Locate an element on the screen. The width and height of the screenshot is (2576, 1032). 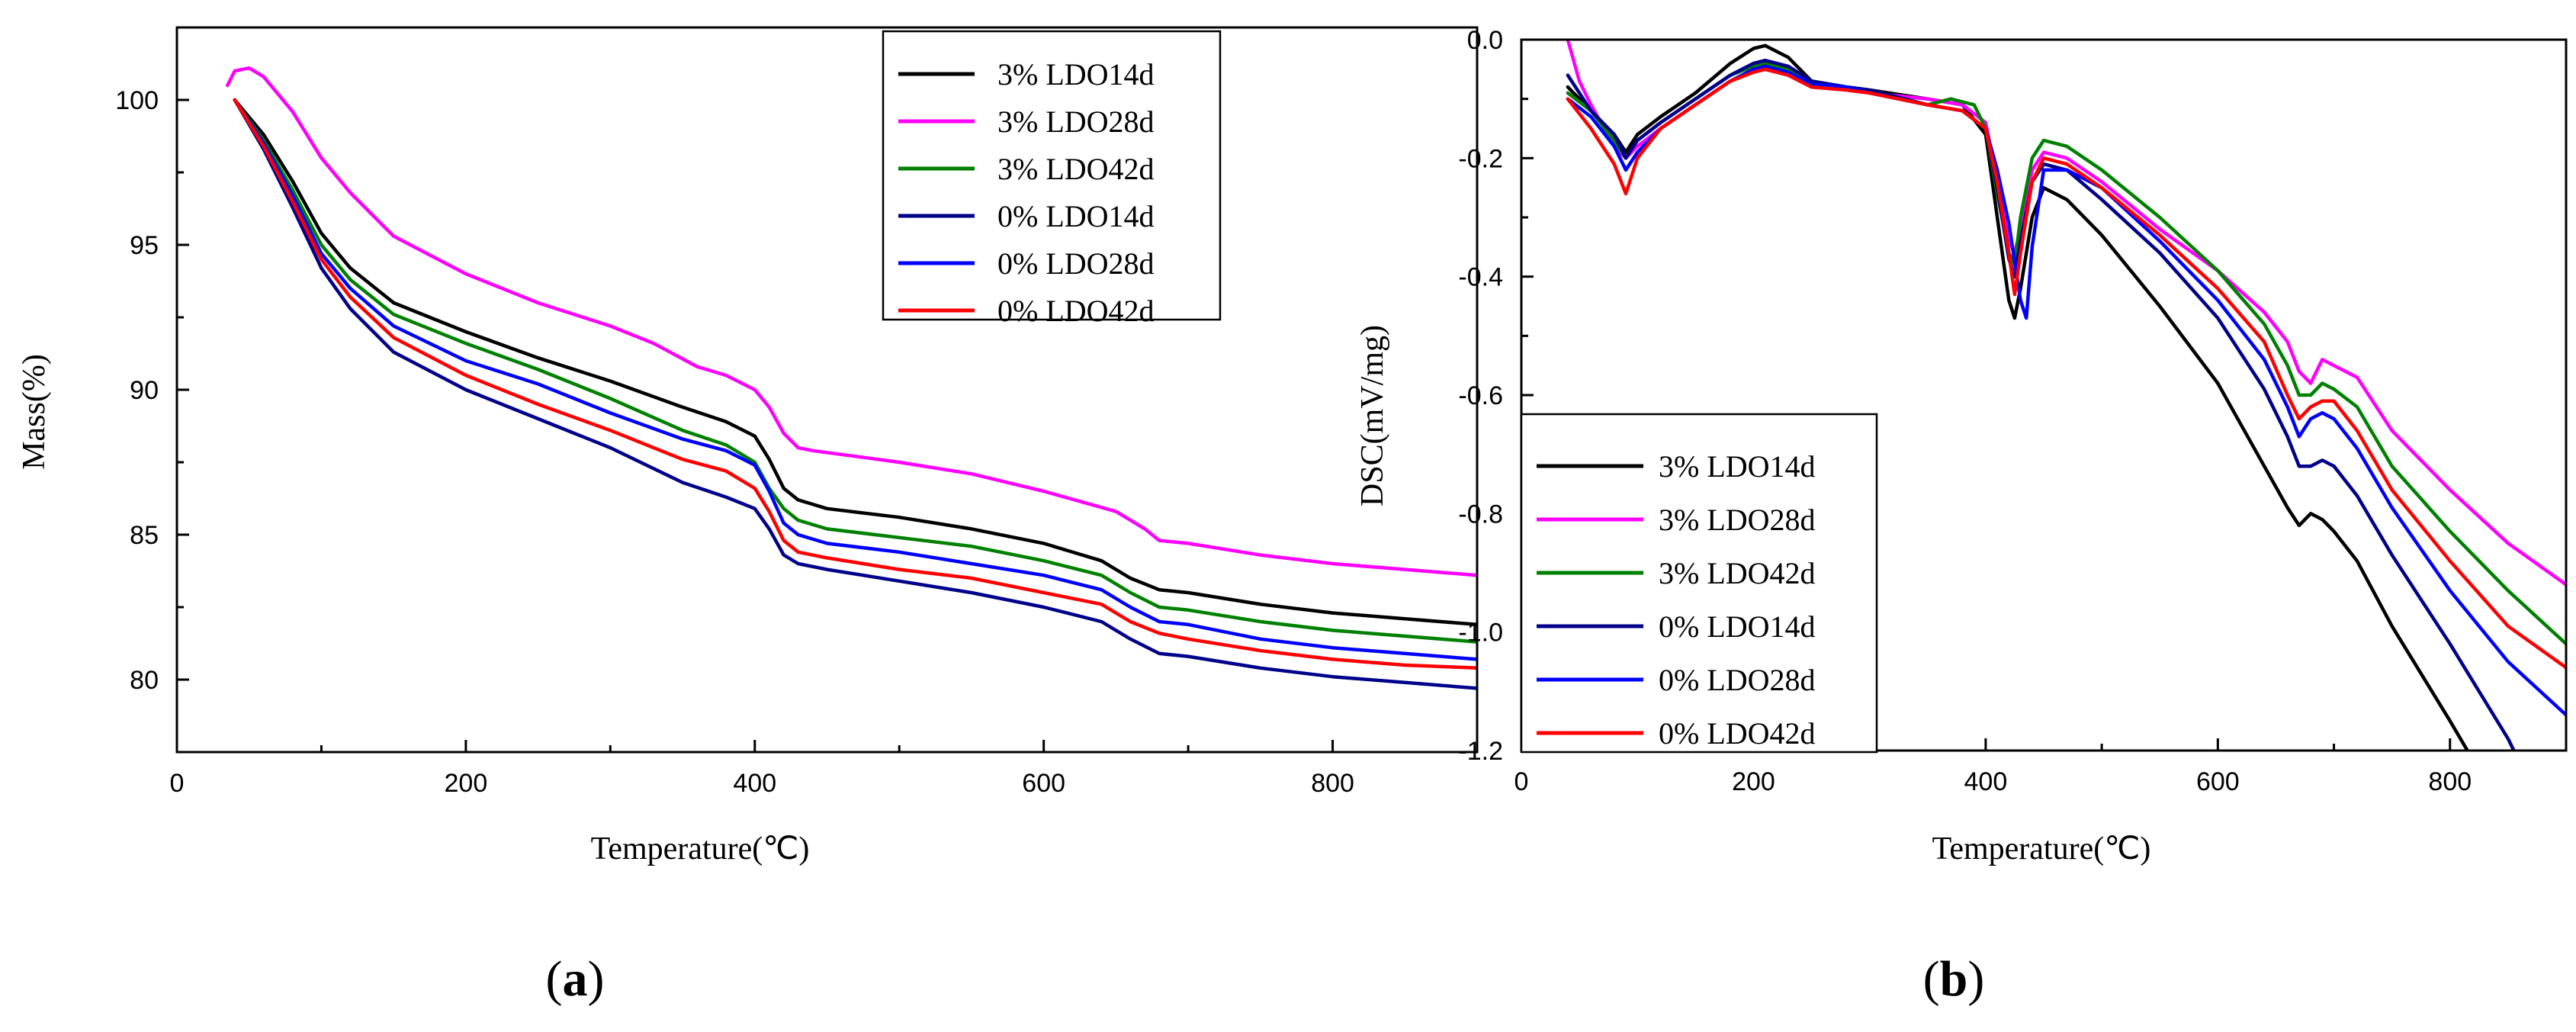
y-tick-label: 100 is located at coordinates (137, 100).